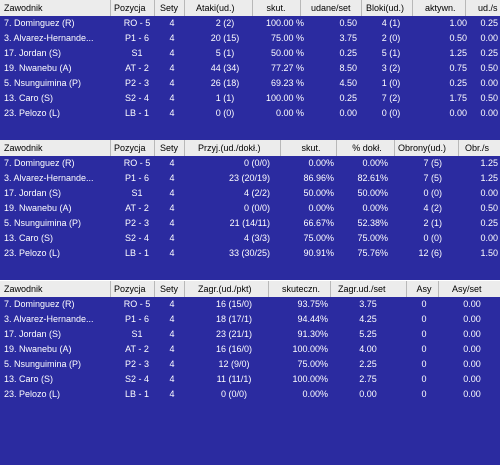  Describe the element at coordinates (367, 148) in the screenshot. I see `header-accuracy: % dokł.` at that location.